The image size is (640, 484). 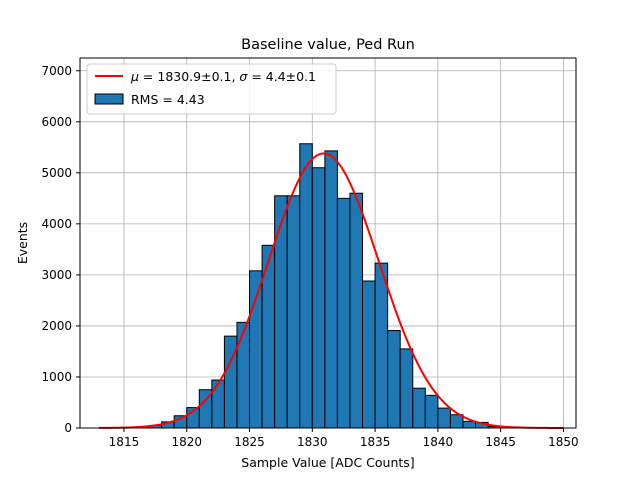 I want to click on y-tick-label: 2000, so click(x=56, y=326).